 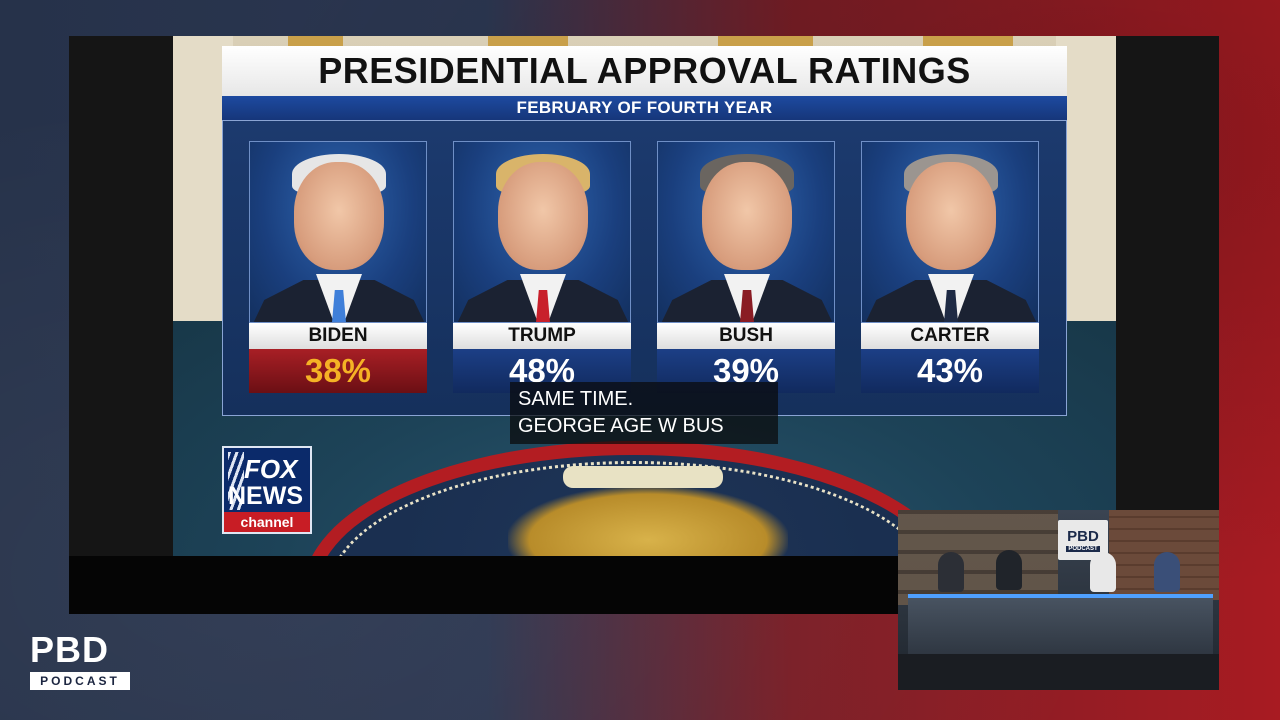 I want to click on fox-logo-text: FOX, so click(x=271, y=469).